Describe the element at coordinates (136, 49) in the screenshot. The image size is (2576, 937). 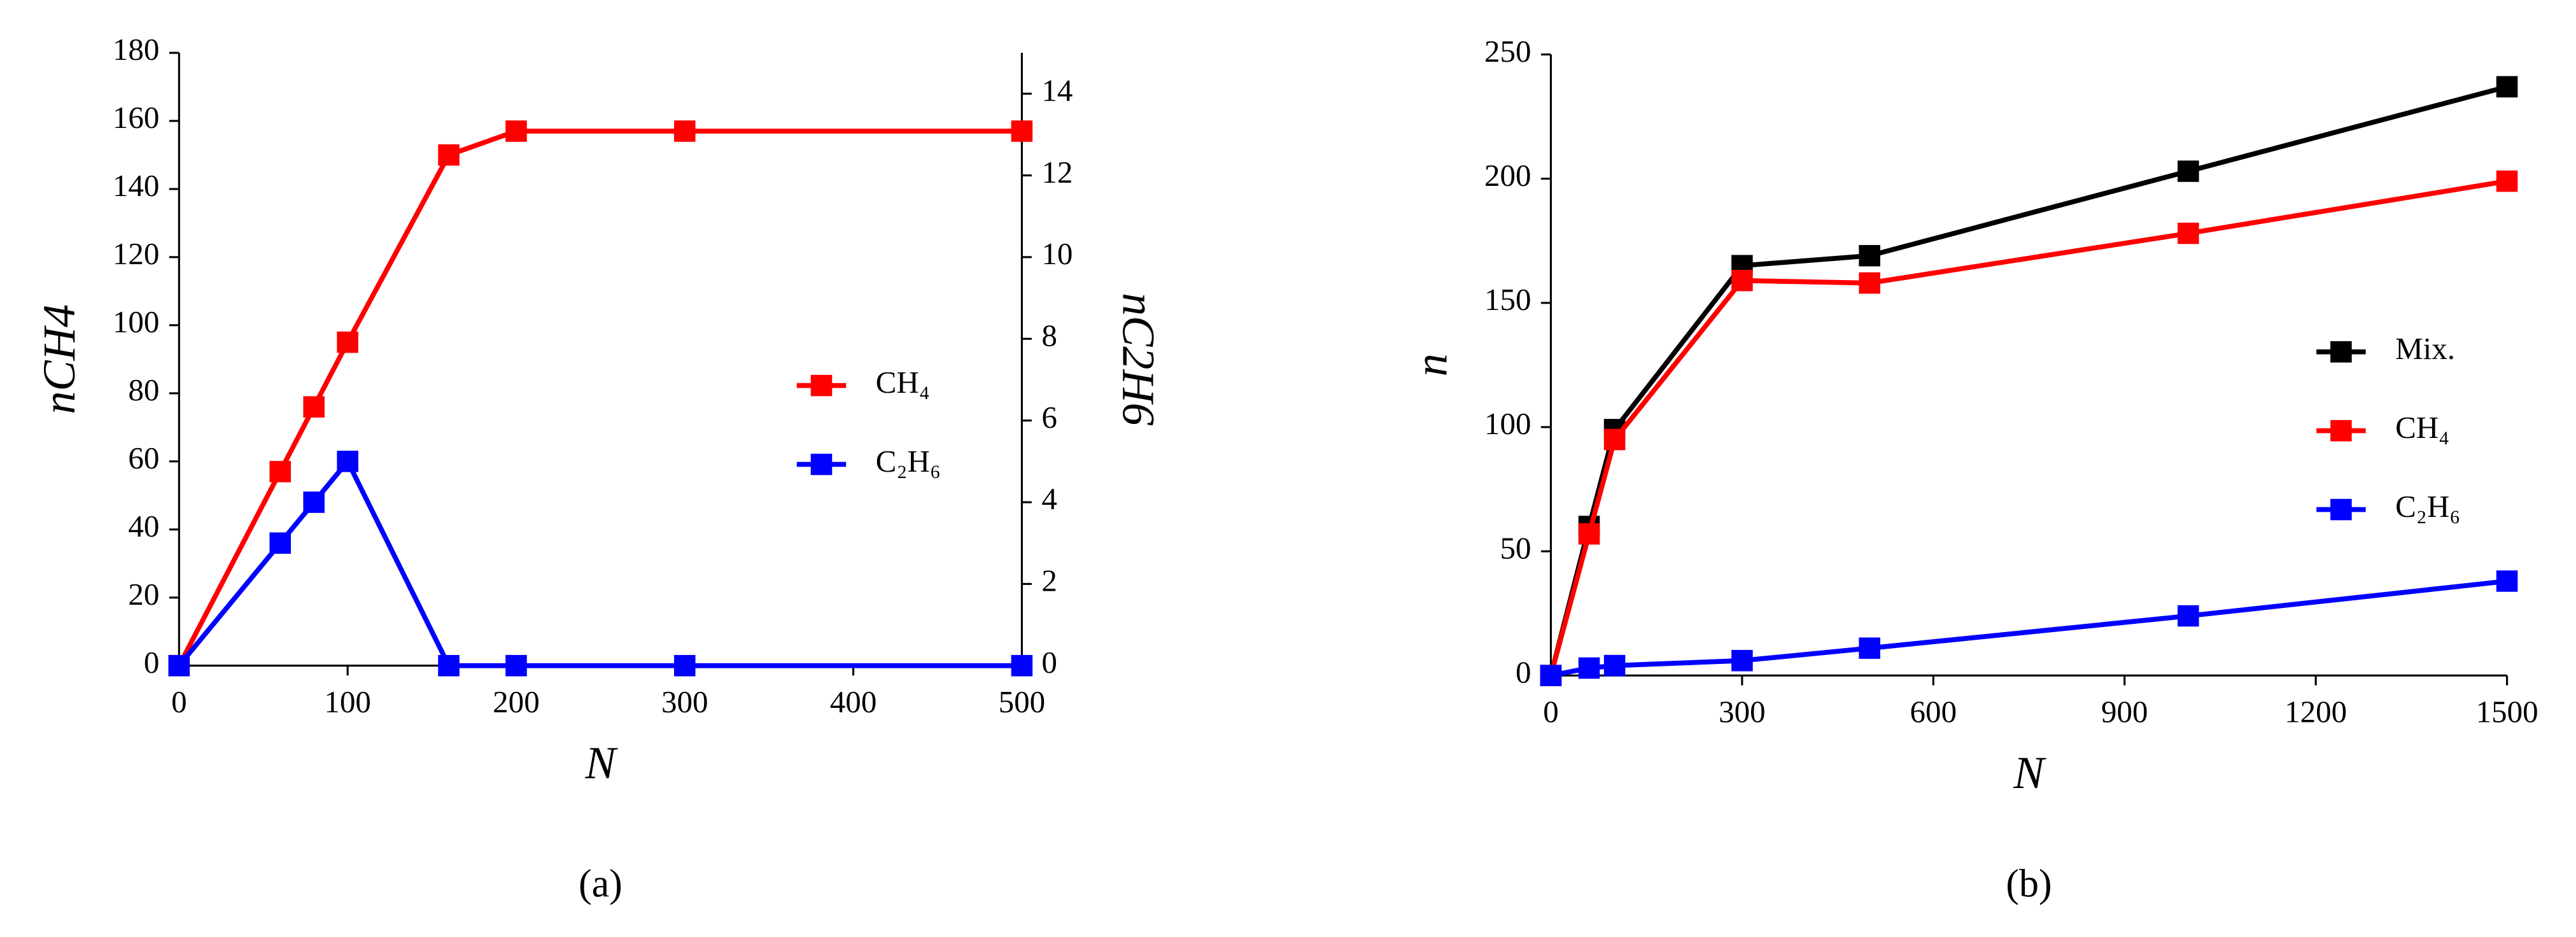
I see `y-tick-label: 180` at that location.